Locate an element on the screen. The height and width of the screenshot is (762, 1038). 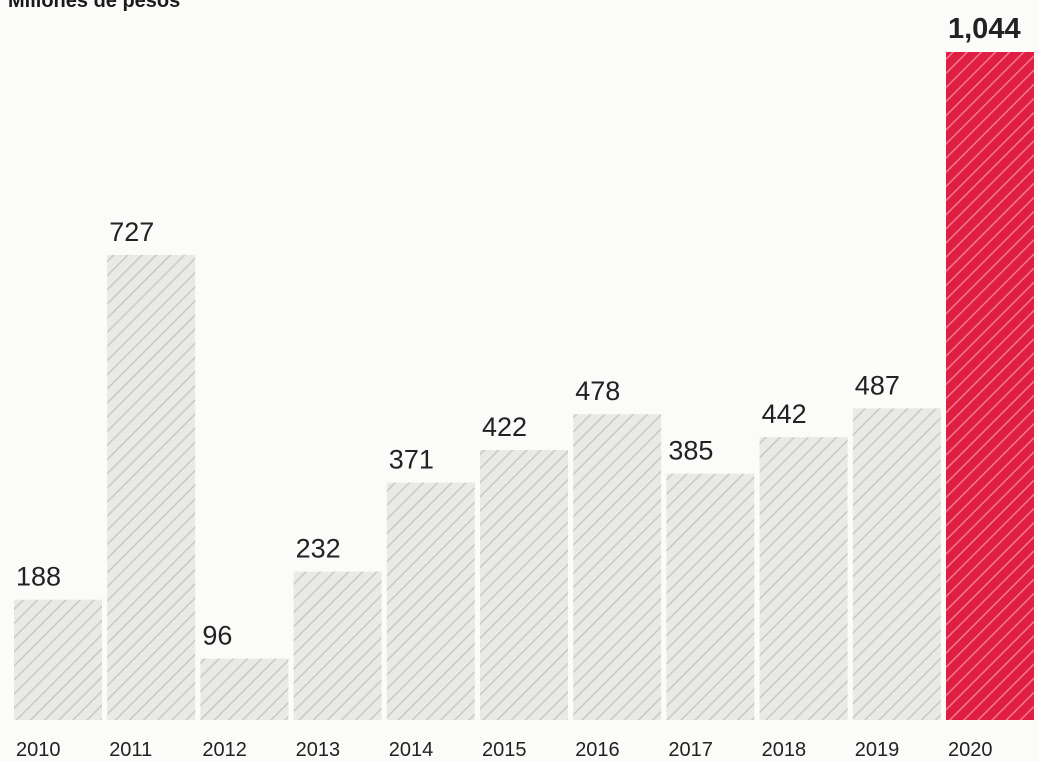
value-label-2012: 96 is located at coordinates (217, 636).